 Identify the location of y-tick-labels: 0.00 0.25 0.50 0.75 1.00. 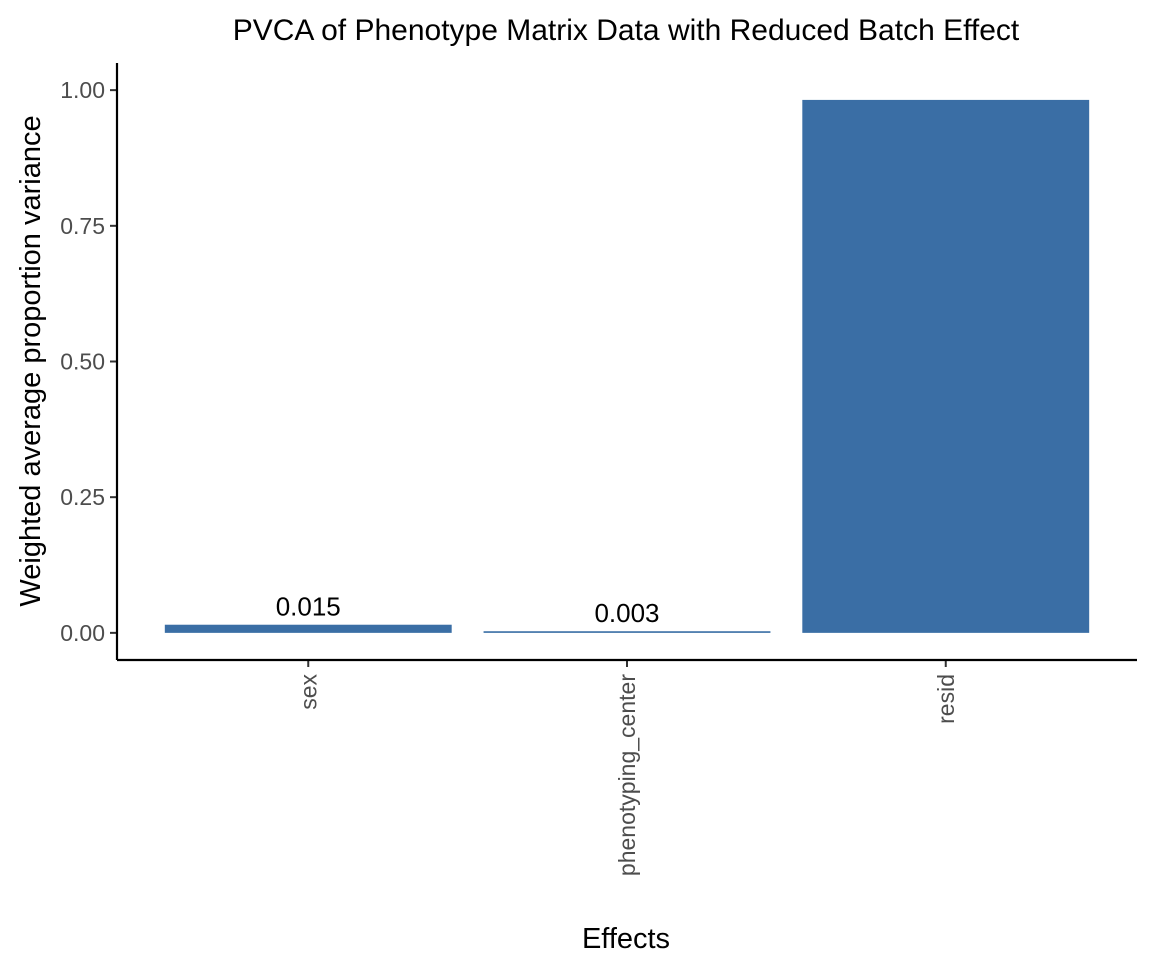
(82, 361).